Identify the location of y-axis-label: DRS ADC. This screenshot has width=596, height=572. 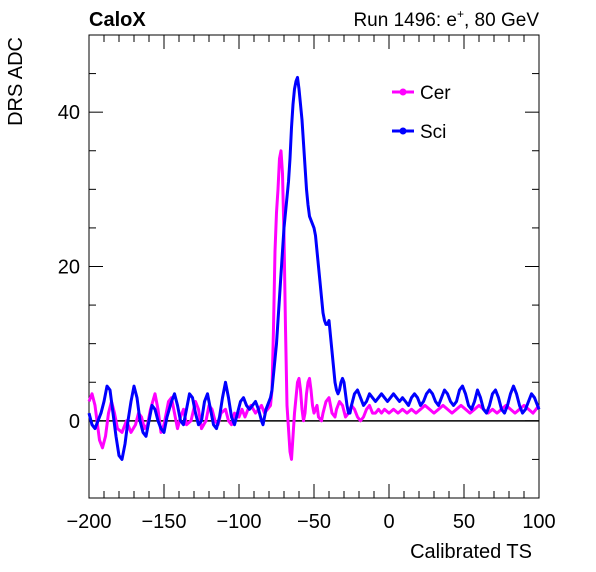
(16, 81).